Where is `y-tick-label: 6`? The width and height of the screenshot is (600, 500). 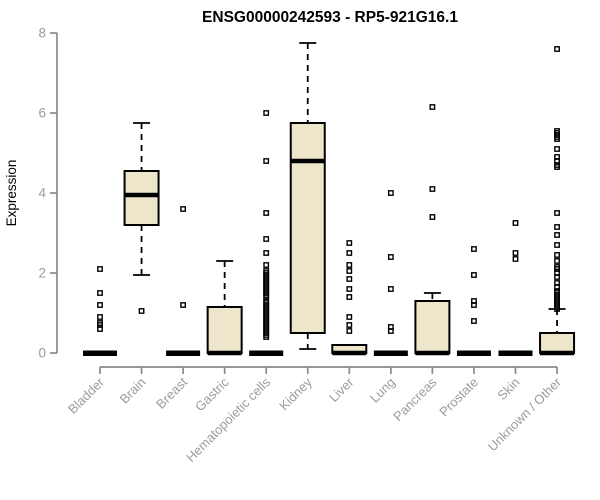
y-tick-label: 6 is located at coordinates (42, 113).